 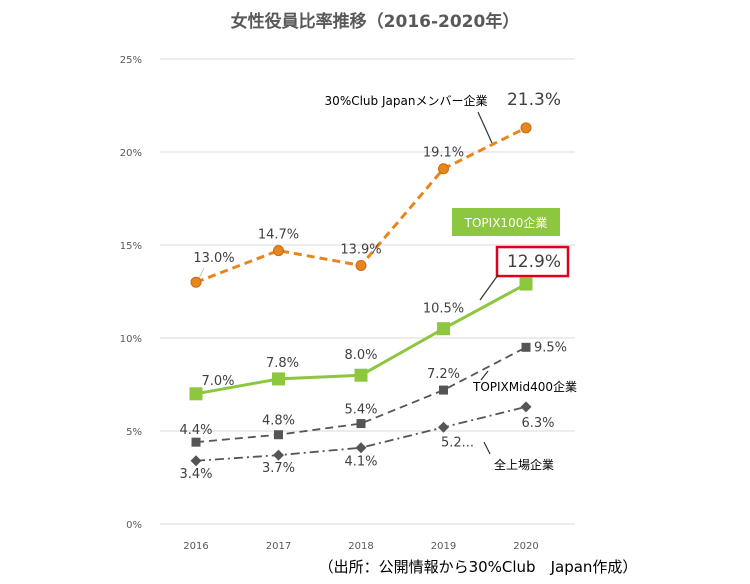 I want to click on x-axis-ticks: 2016 2017 2018 2019 2020, so click(x=360, y=546).